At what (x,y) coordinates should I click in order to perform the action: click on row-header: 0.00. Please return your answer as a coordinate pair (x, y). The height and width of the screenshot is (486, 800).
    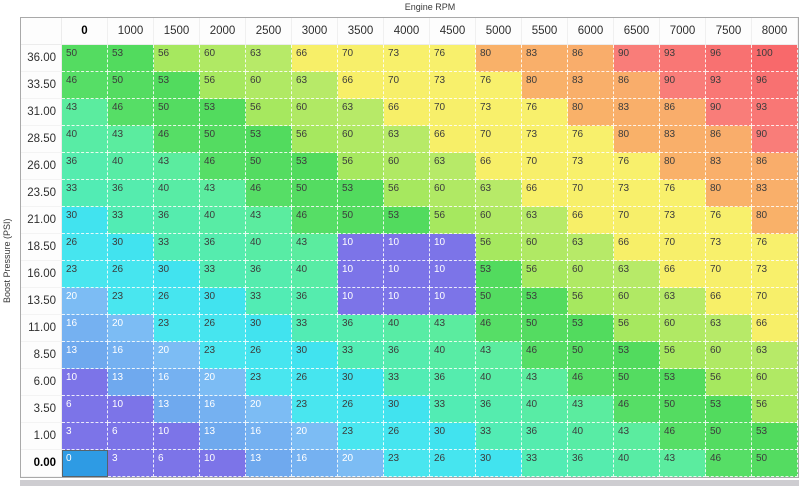
    Looking at the image, I should click on (41, 463).